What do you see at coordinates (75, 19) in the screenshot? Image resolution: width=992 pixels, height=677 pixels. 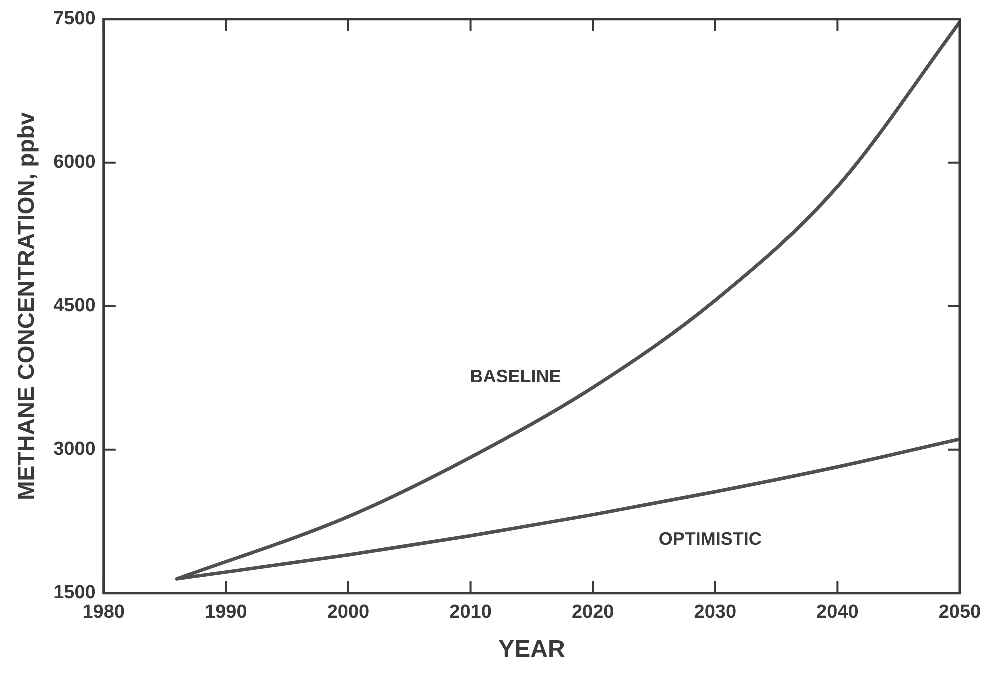 I see `y-tick-label: 7500` at bounding box center [75, 19].